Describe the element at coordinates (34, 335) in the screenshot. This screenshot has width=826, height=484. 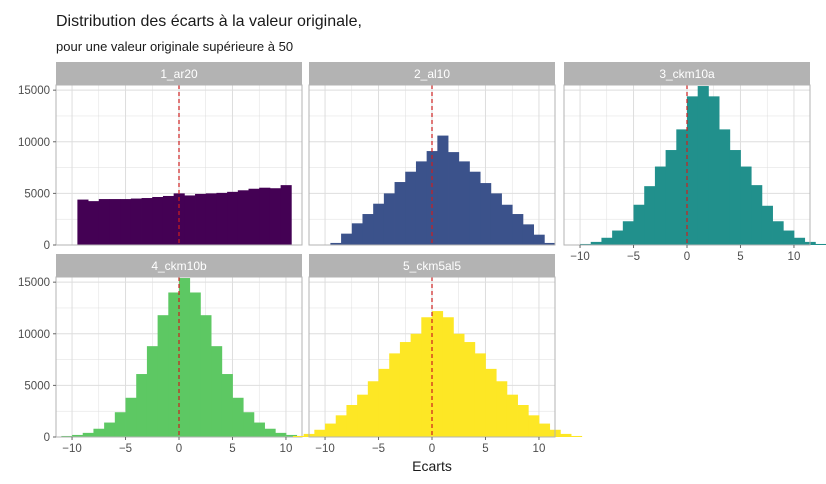
I see `y-tick-label: 10000` at that location.